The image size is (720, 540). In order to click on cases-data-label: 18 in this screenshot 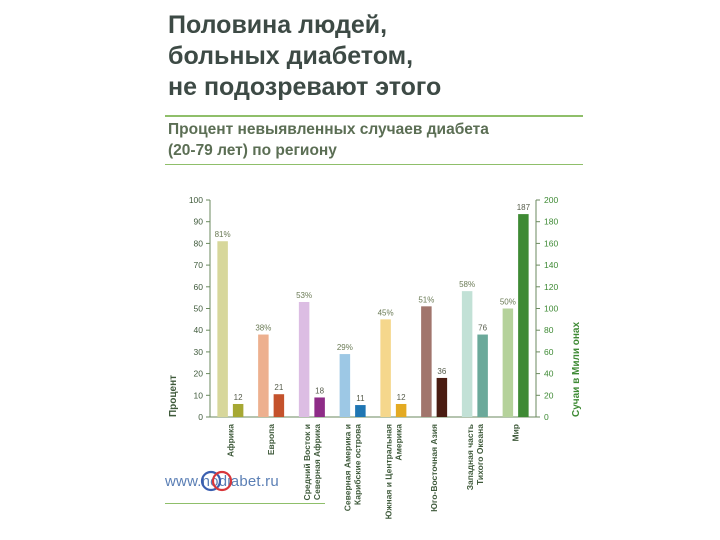, I will do `click(319, 390)`.